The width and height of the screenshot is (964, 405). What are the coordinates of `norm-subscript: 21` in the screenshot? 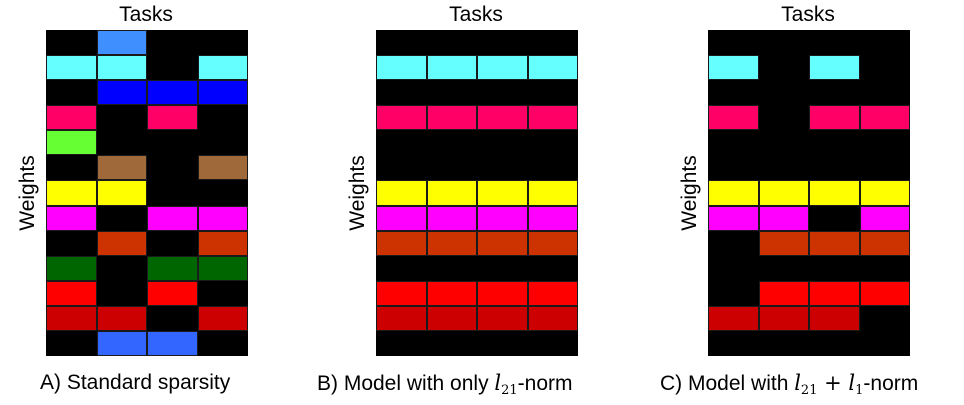 It's located at (809, 390).